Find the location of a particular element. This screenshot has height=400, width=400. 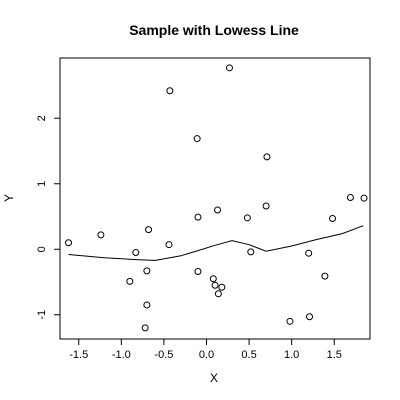

x-axis: -1.5 -1.0 -0.5 0.0 0.5 1.0 1.5 is located at coordinates (205, 349).